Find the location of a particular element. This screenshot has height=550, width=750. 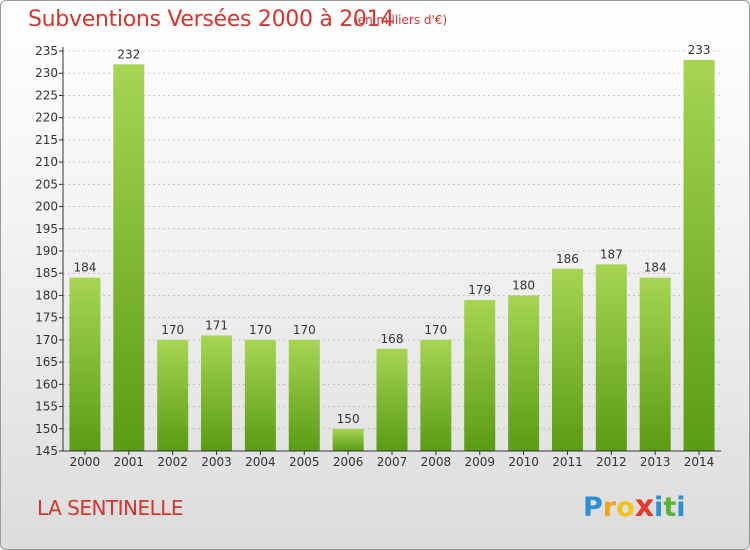

bar-2011 is located at coordinates (567, 359).